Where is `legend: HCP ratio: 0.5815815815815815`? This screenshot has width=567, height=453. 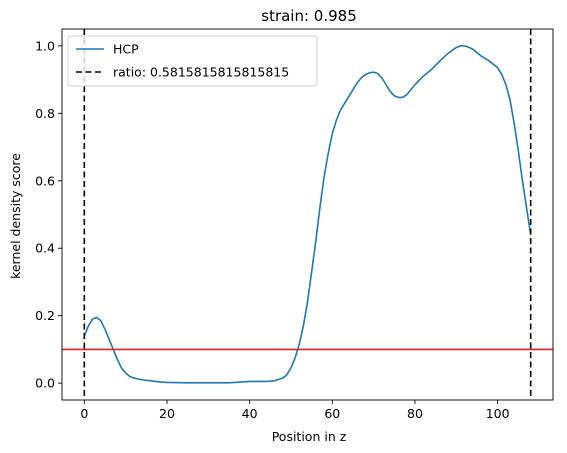
legend: HCP ratio: 0.5815815815815815 is located at coordinates (192, 61).